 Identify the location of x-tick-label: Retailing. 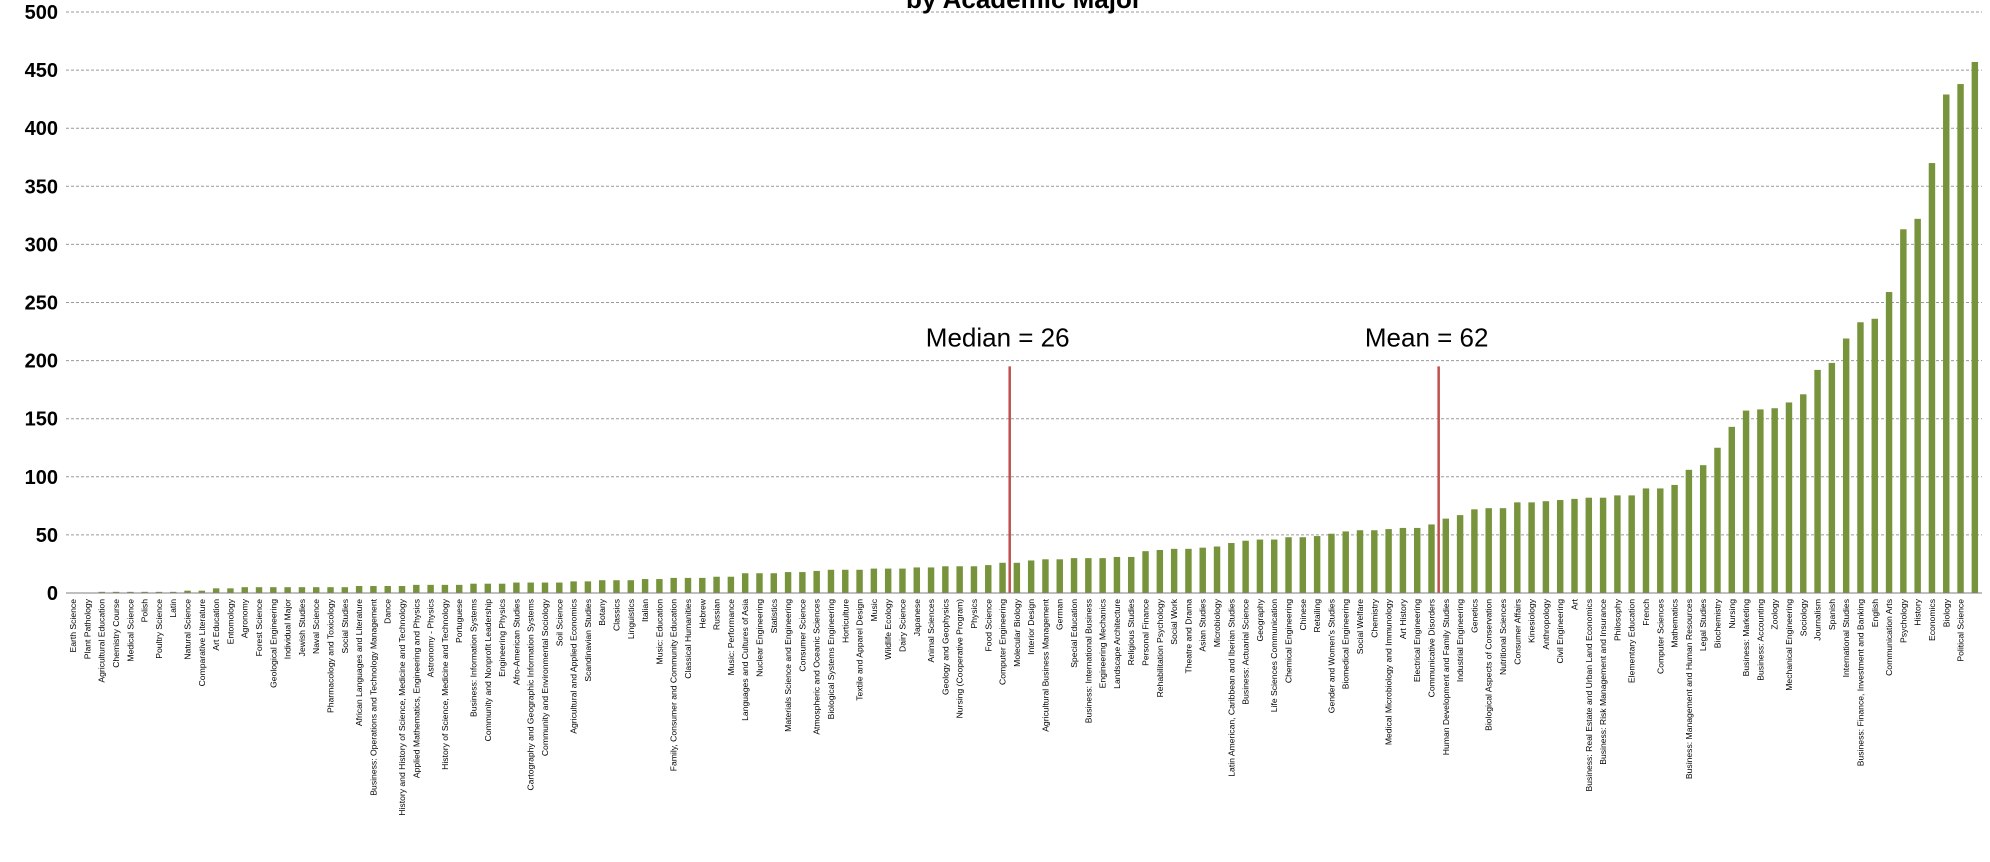
(1317, 616).